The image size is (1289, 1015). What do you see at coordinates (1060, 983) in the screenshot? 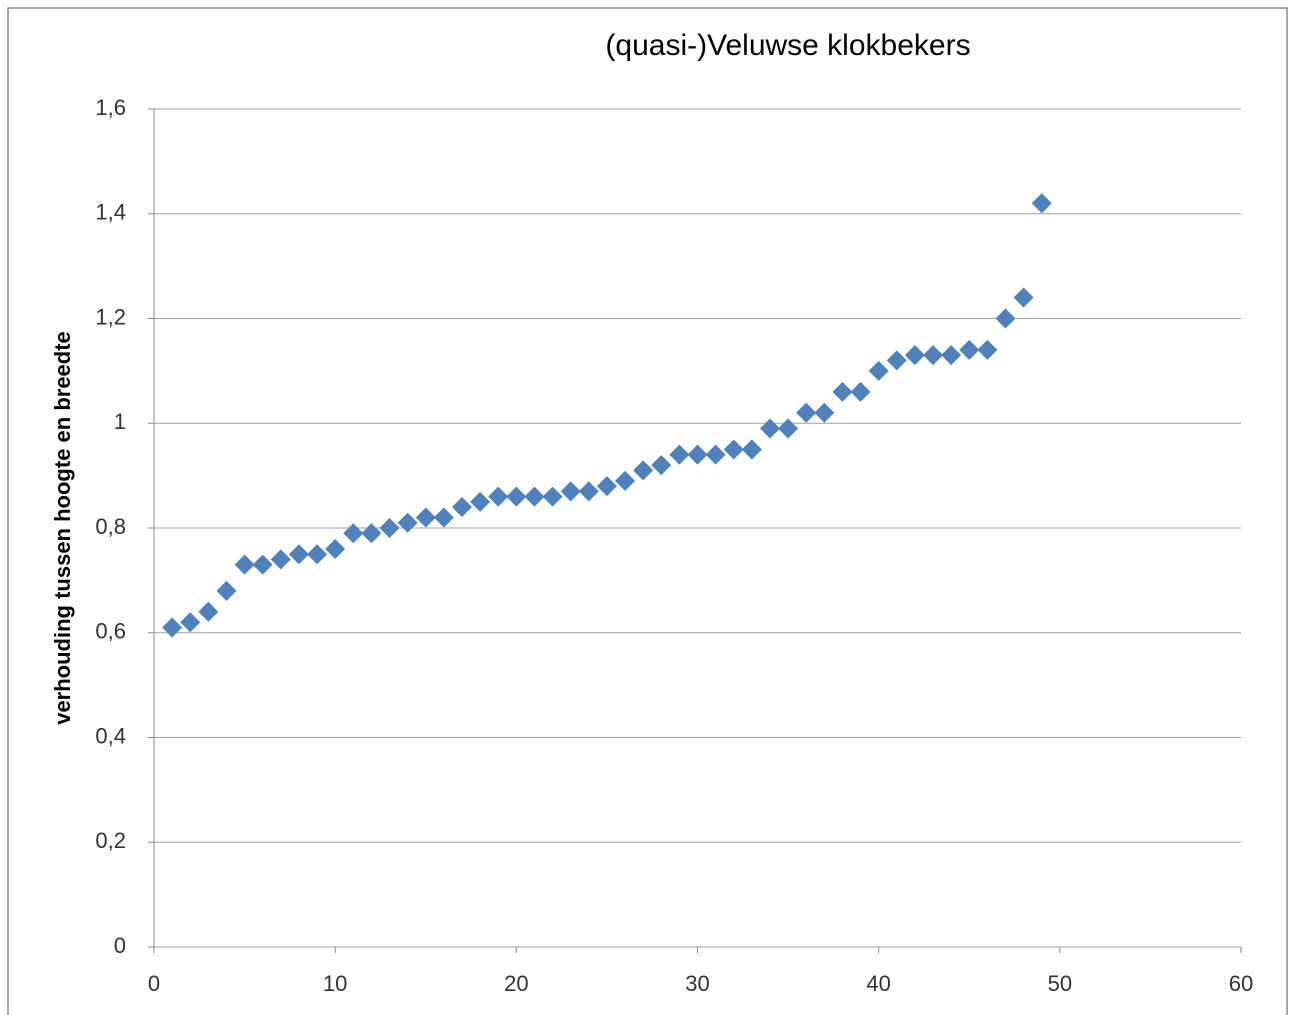
I see `x-tick-label: 50` at bounding box center [1060, 983].